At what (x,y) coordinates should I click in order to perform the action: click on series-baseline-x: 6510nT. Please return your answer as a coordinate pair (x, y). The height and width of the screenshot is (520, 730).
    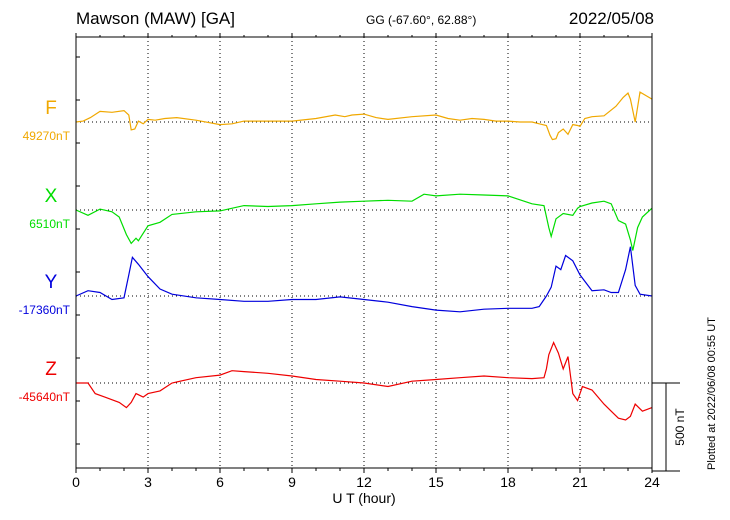
    Looking at the image, I should click on (49, 224).